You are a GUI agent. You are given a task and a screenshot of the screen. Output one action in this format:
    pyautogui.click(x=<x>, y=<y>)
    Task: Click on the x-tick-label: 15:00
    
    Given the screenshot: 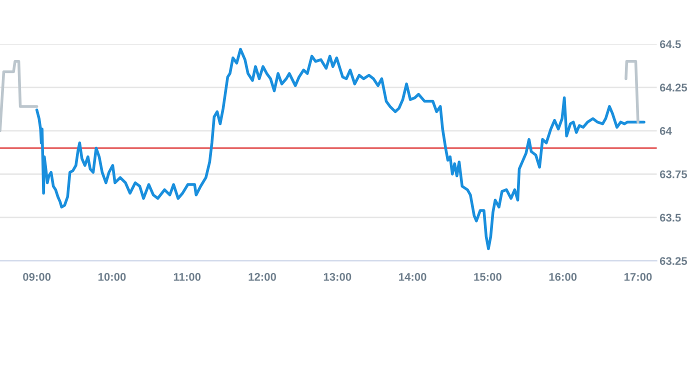 What is the action you would take?
    pyautogui.click(x=488, y=276)
    